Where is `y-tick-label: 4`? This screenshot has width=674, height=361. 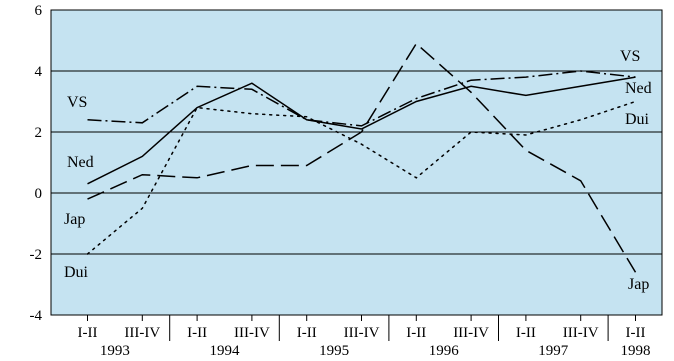 y-tick-label: 4 is located at coordinates (39, 72).